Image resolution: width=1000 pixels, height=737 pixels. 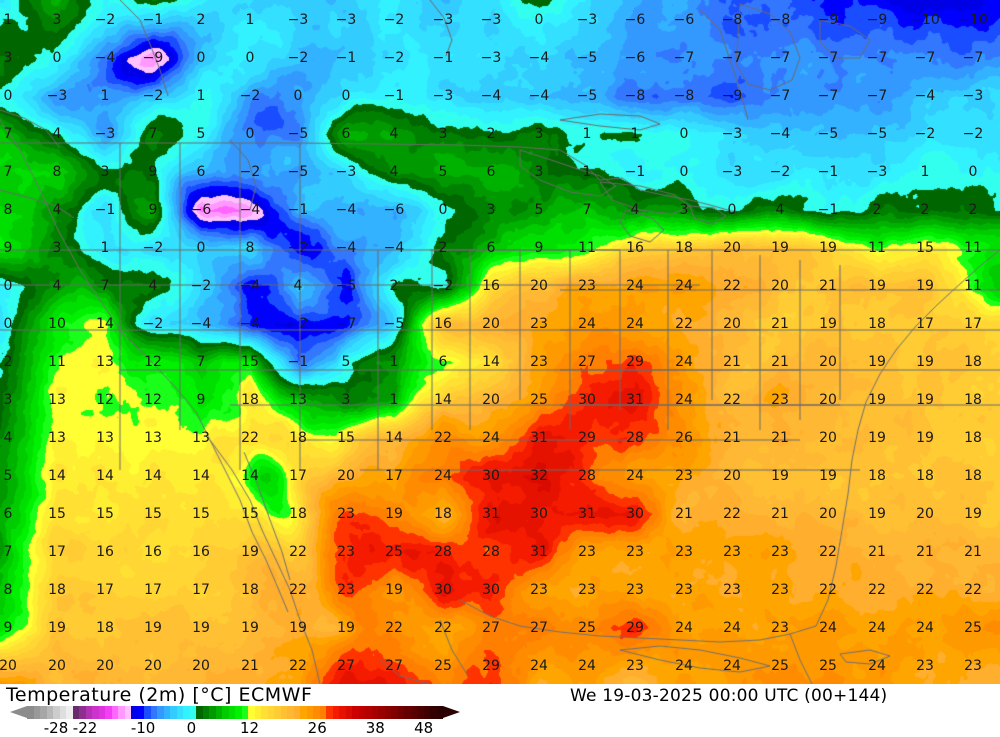 What do you see at coordinates (587, 362) in the screenshot?
I see `temperature-value-label: 27` at bounding box center [587, 362].